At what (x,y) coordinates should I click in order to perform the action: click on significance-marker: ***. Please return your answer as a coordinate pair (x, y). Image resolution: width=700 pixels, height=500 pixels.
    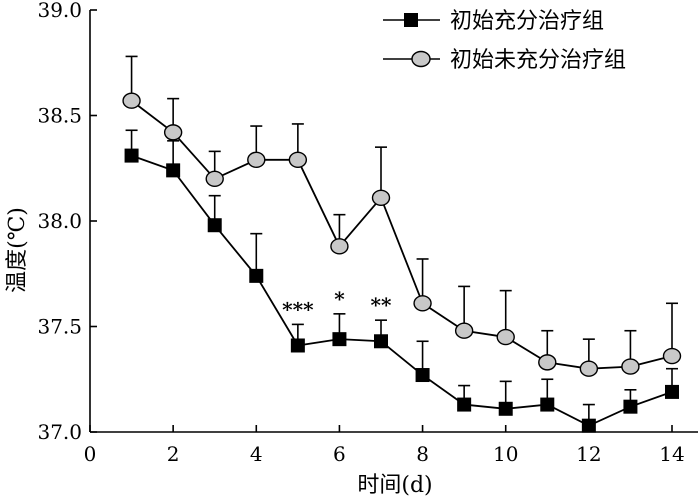
    Looking at the image, I should click on (298, 309).